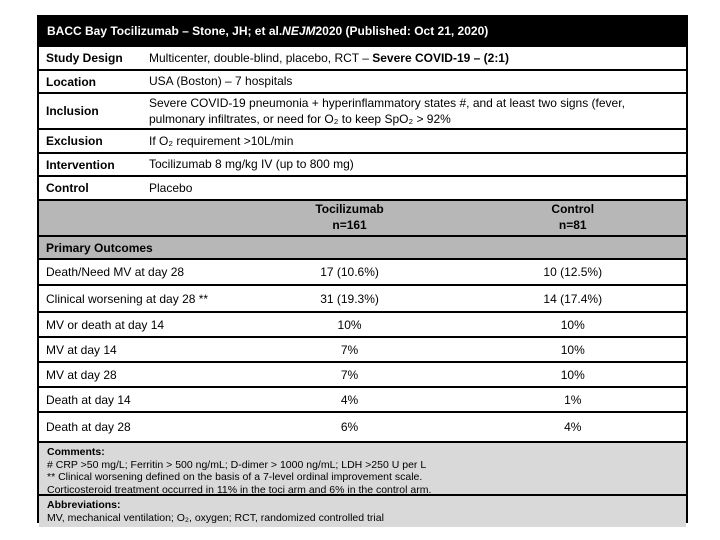 The height and width of the screenshot is (540, 720). I want to click on outcome-row-death-day14: Death at day 14 4% 1%, so click(362, 398).